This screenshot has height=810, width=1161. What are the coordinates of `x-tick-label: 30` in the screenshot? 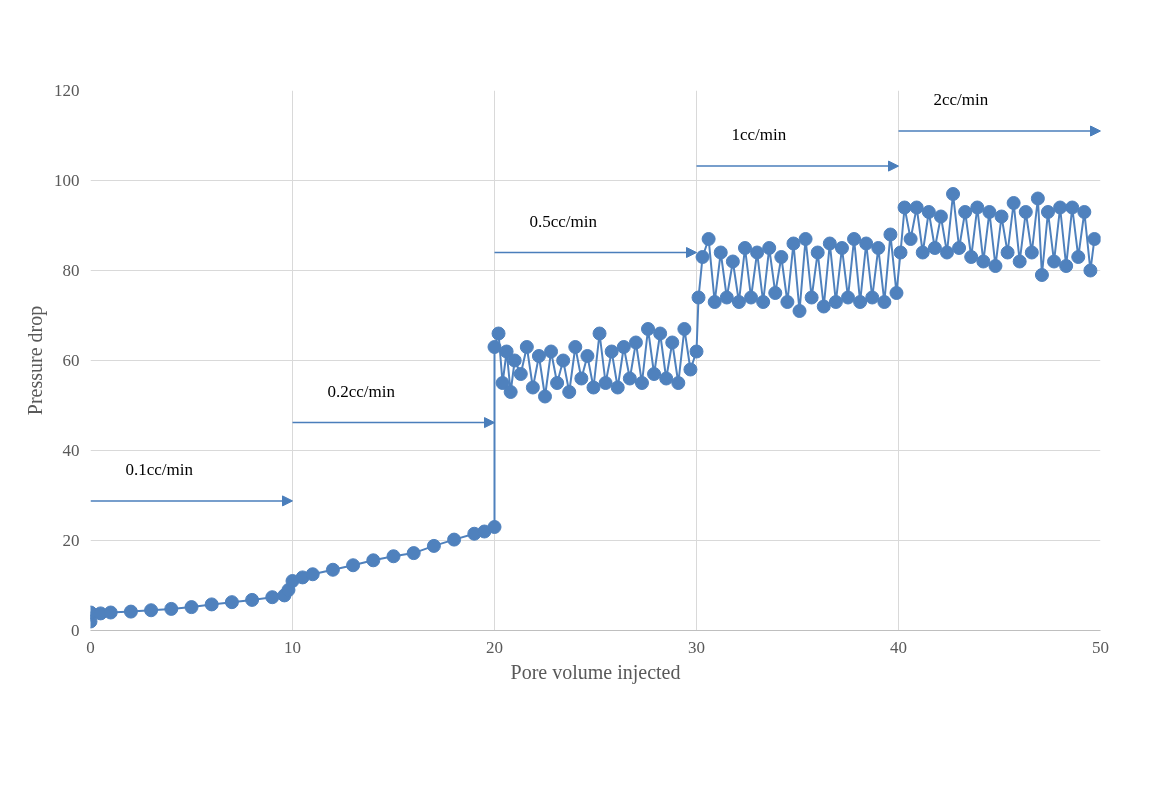 It's located at (696, 647).